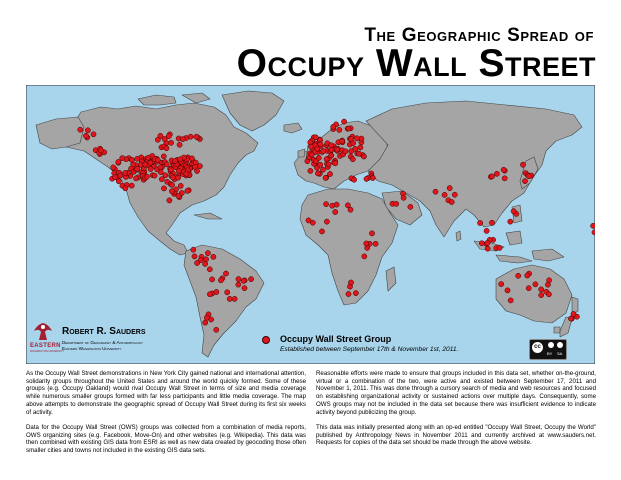 The height and width of the screenshot is (480, 621). What do you see at coordinates (575, 306) in the screenshot?
I see `new-zealand` at bounding box center [575, 306].